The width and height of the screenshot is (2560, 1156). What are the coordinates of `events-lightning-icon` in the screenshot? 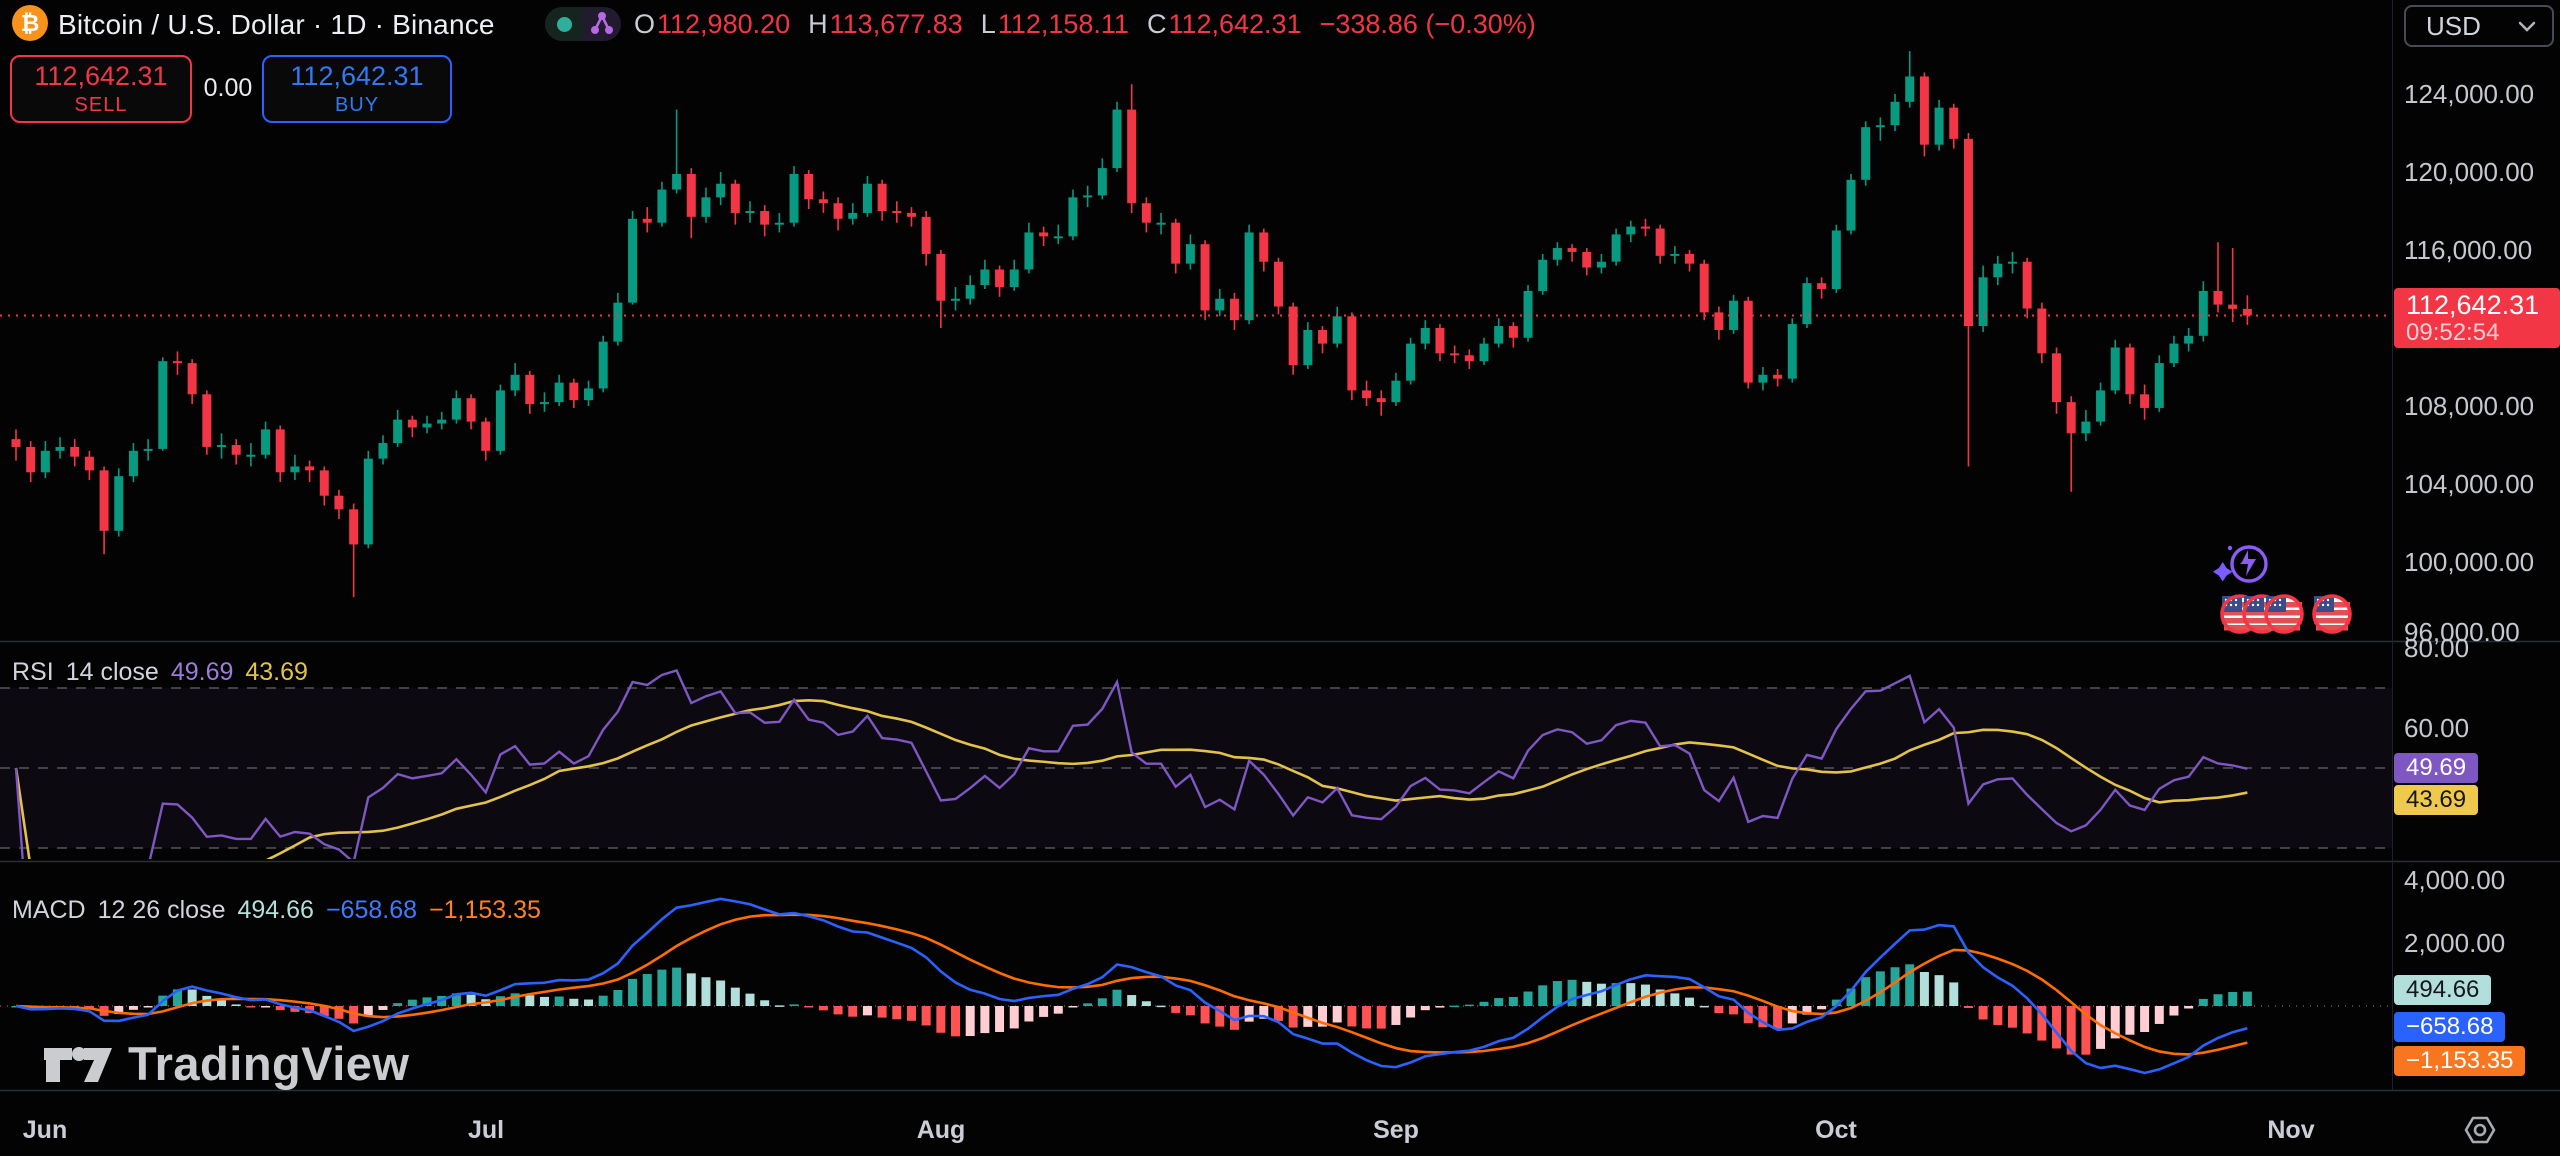 It's located at (2249, 568).